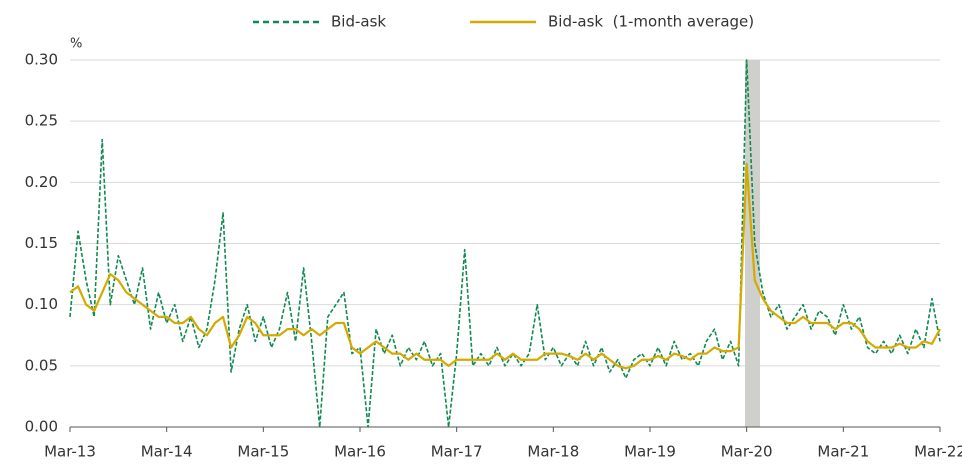  Describe the element at coordinates (457, 452) in the screenshot. I see `x-tick-label: Mar-17` at that location.